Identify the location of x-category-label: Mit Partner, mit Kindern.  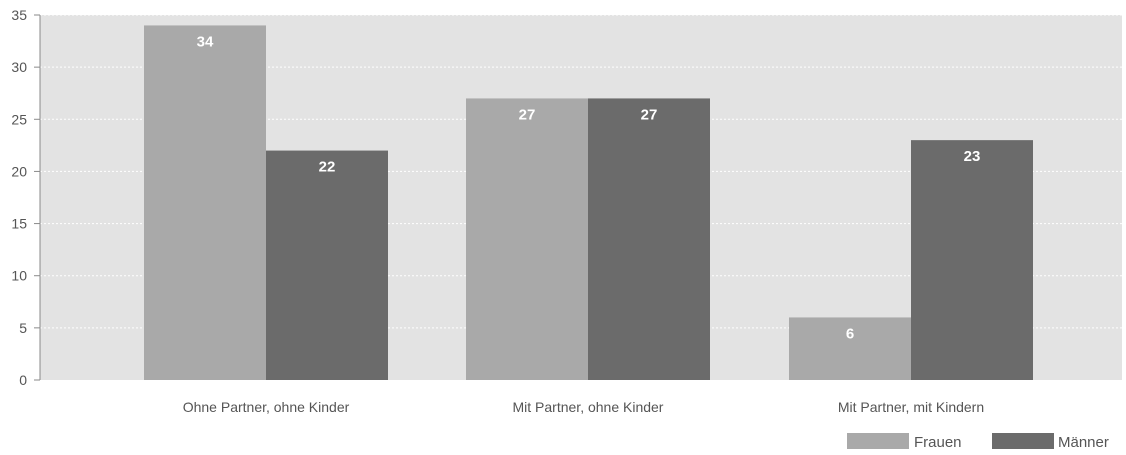
(911, 407).